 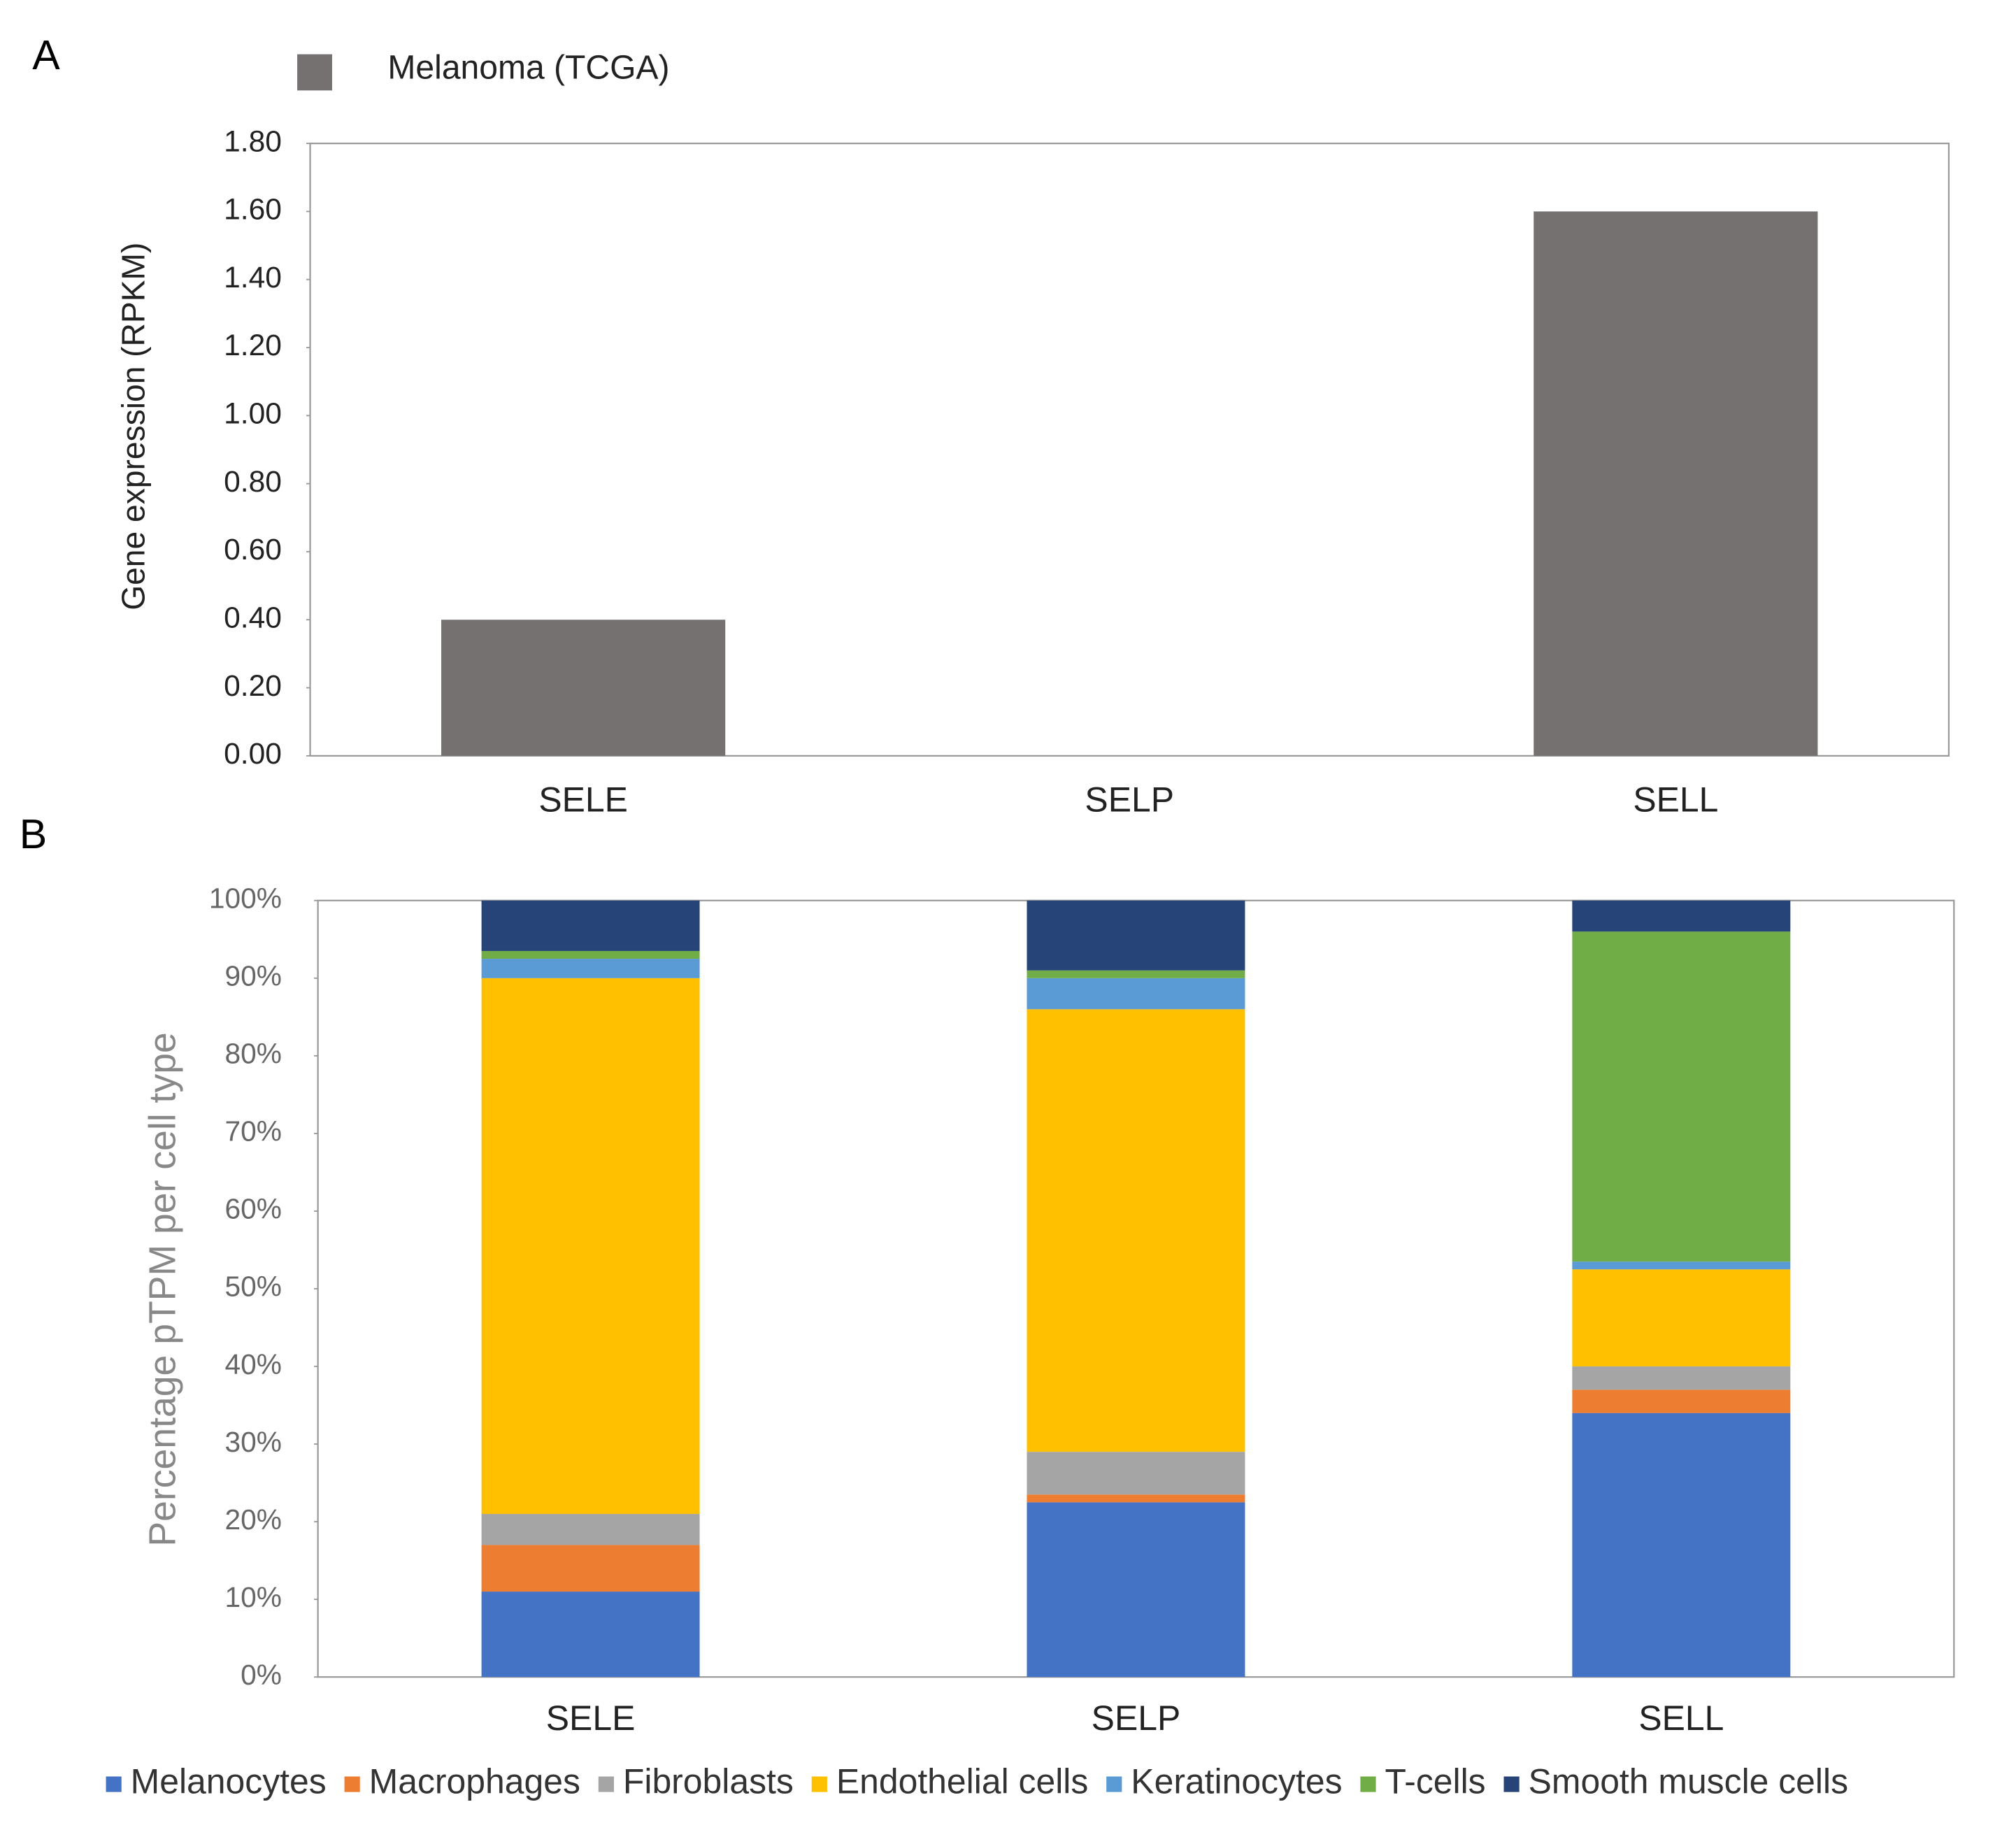 What do you see at coordinates (253, 211) in the screenshot?
I see `y-tick-label: 1.60` at bounding box center [253, 211].